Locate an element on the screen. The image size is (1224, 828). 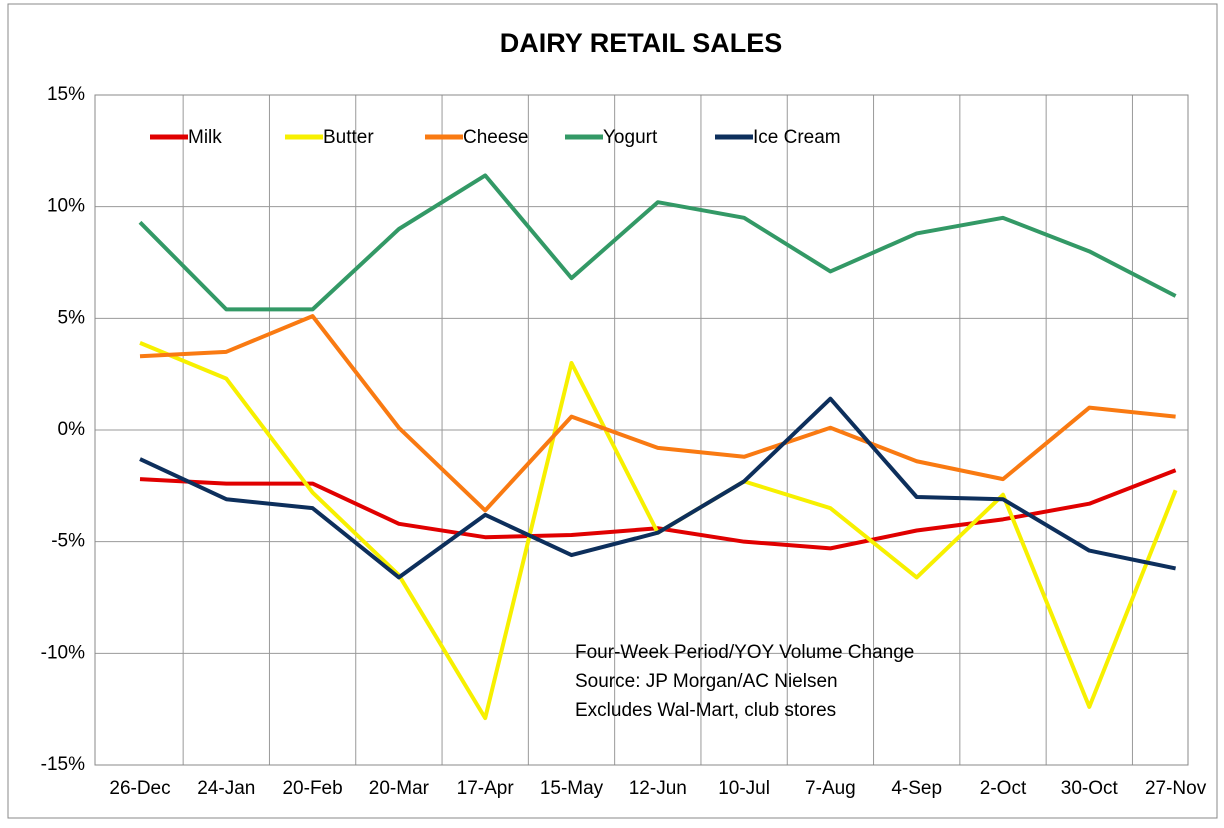
y-tick-label: 0% is located at coordinates (72, 429).